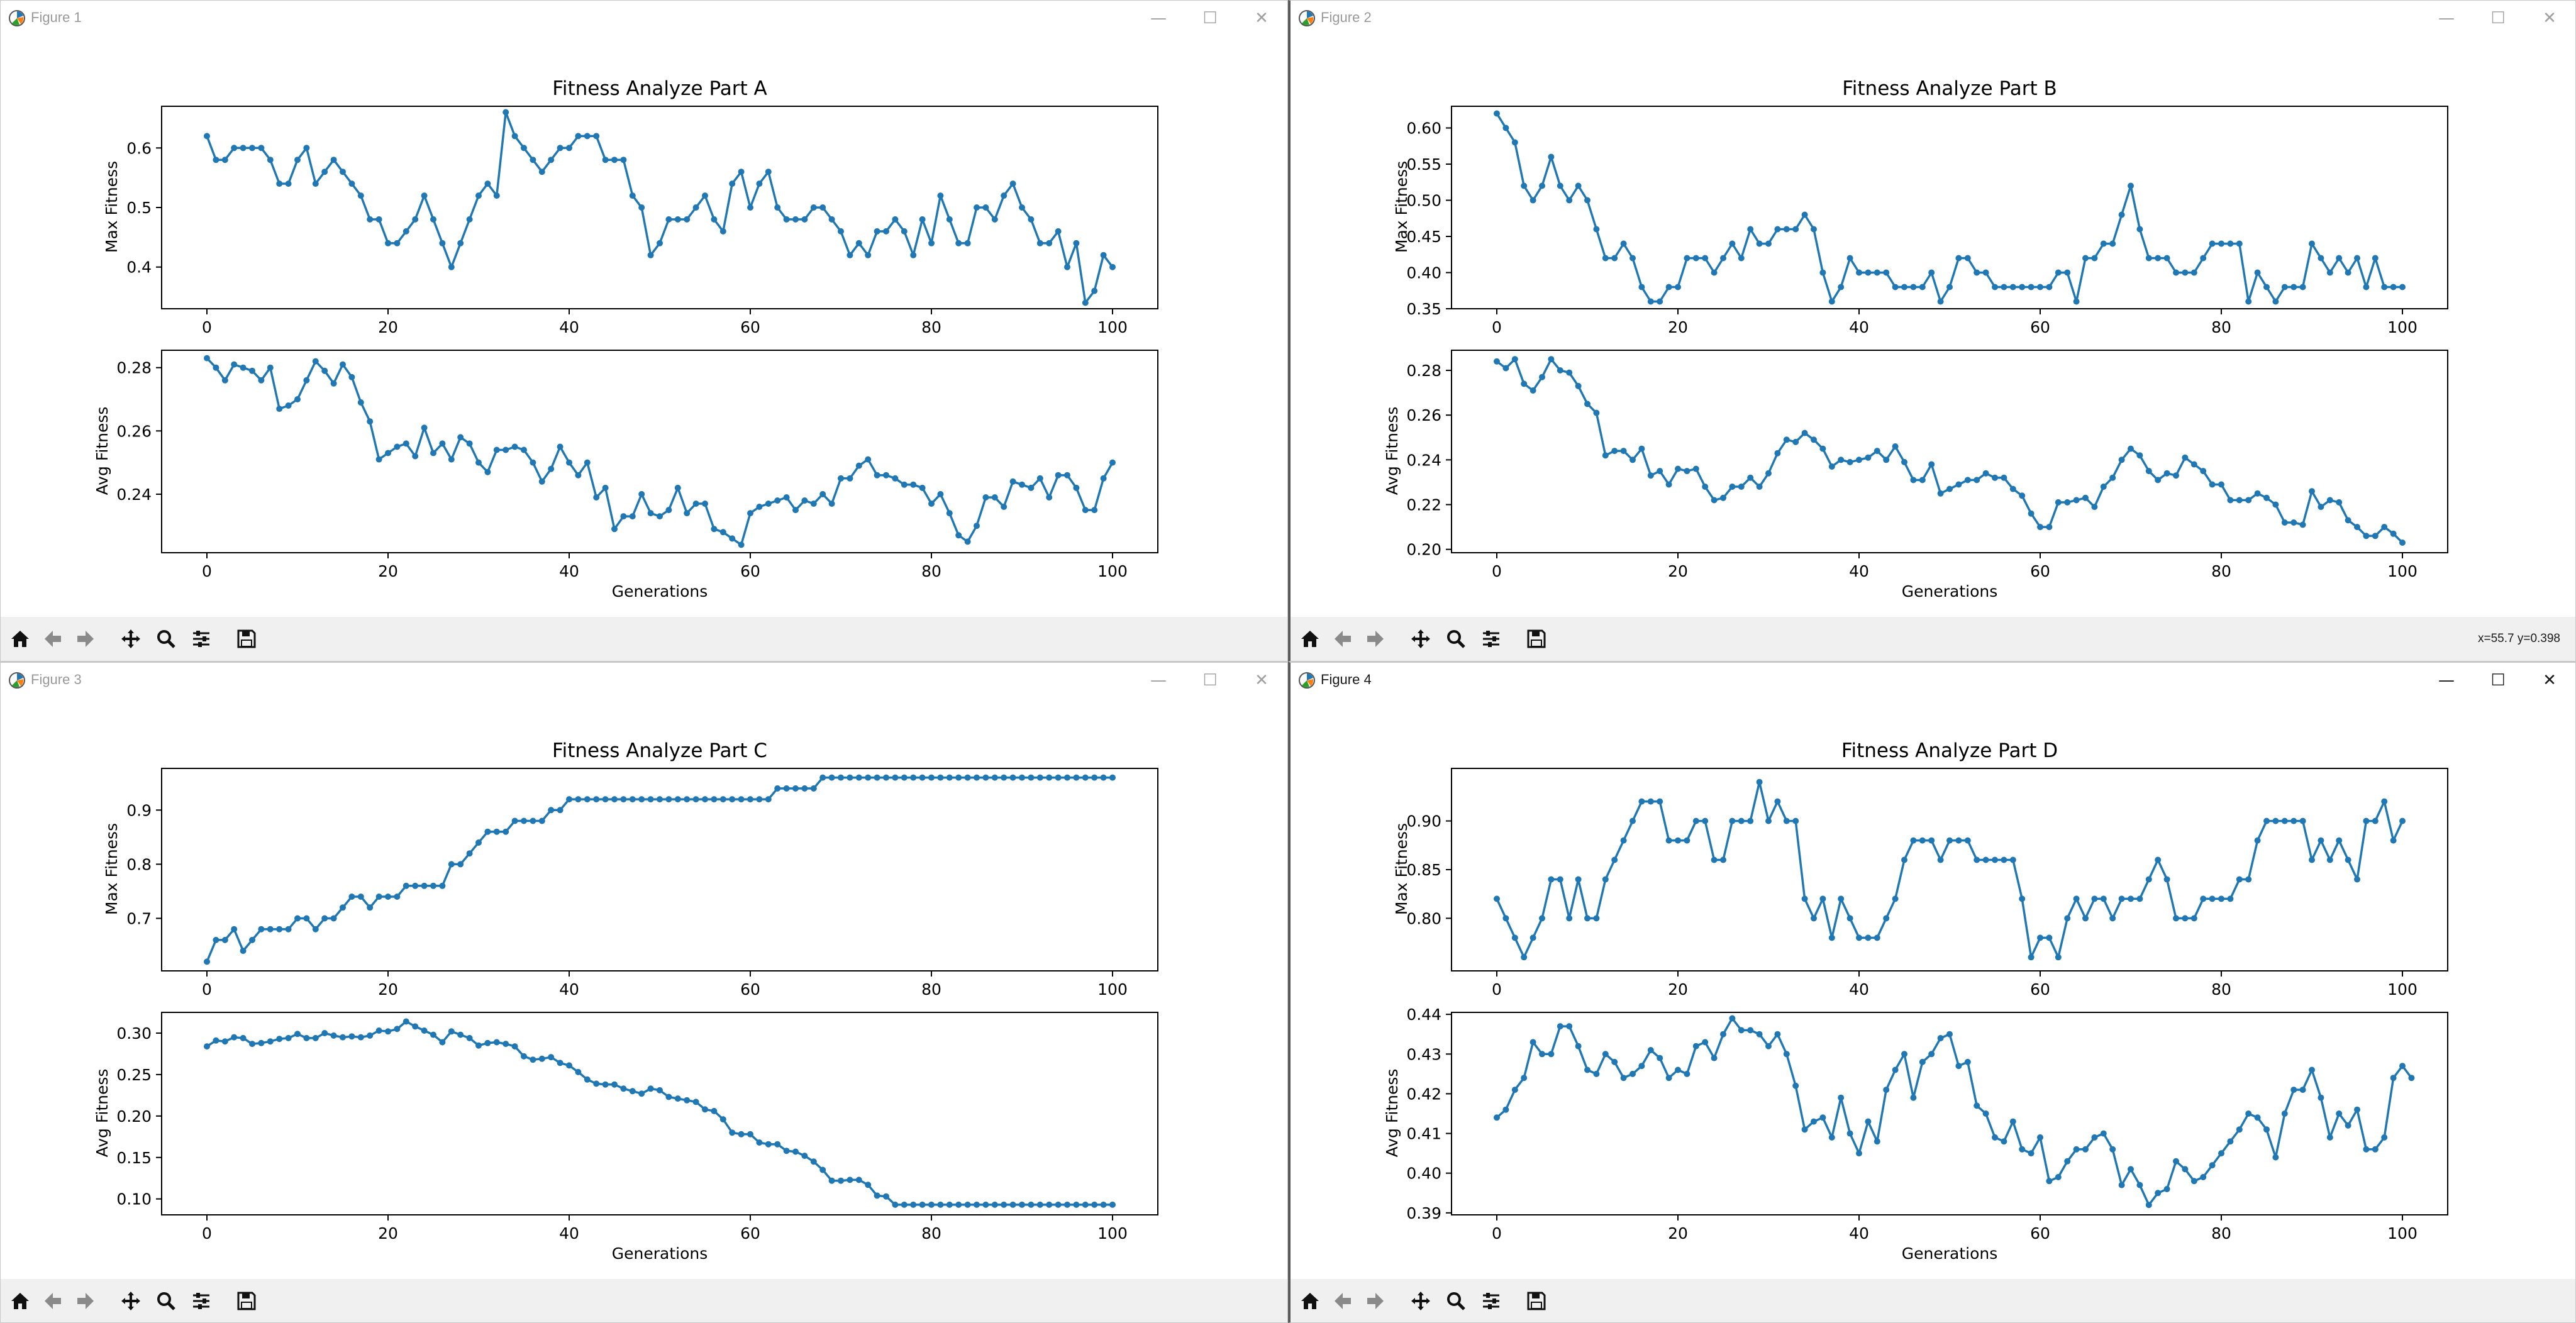  I want to click on x-tick-label: 60, so click(750, 990).